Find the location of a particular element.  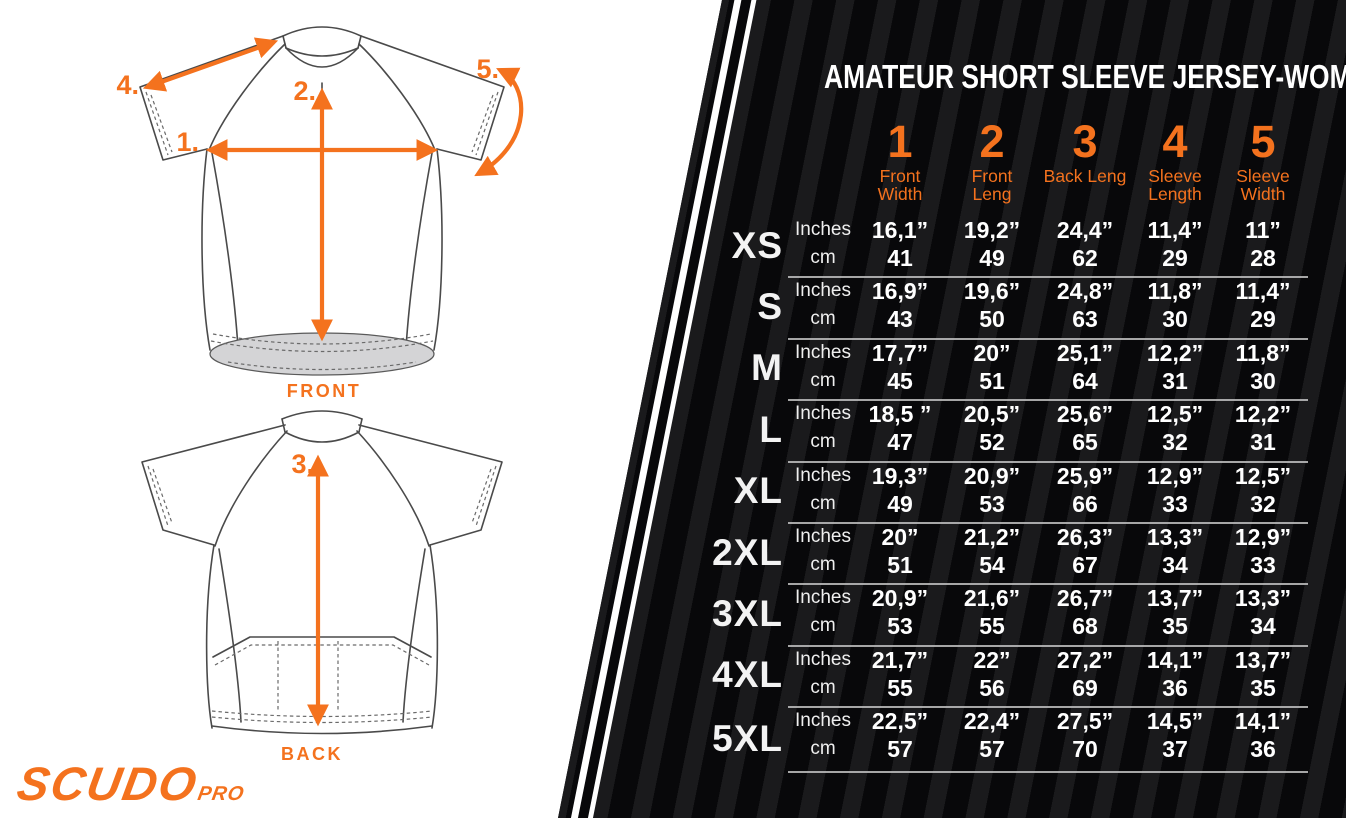

column-number: 3 is located at coordinates (1085, 141).